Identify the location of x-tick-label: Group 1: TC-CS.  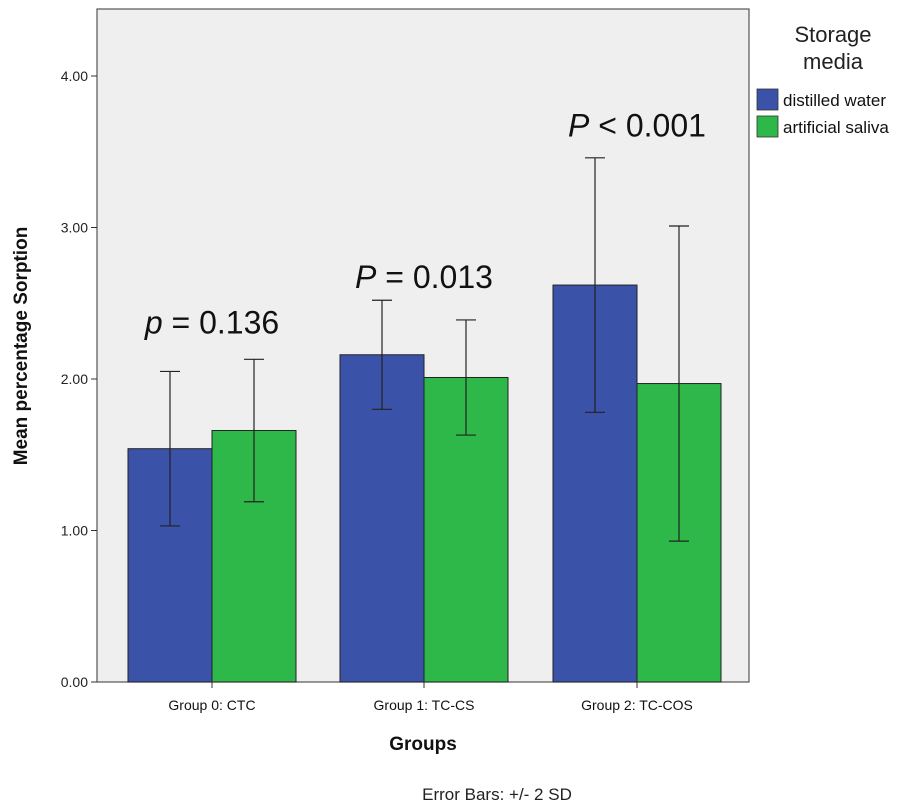
(424, 705).